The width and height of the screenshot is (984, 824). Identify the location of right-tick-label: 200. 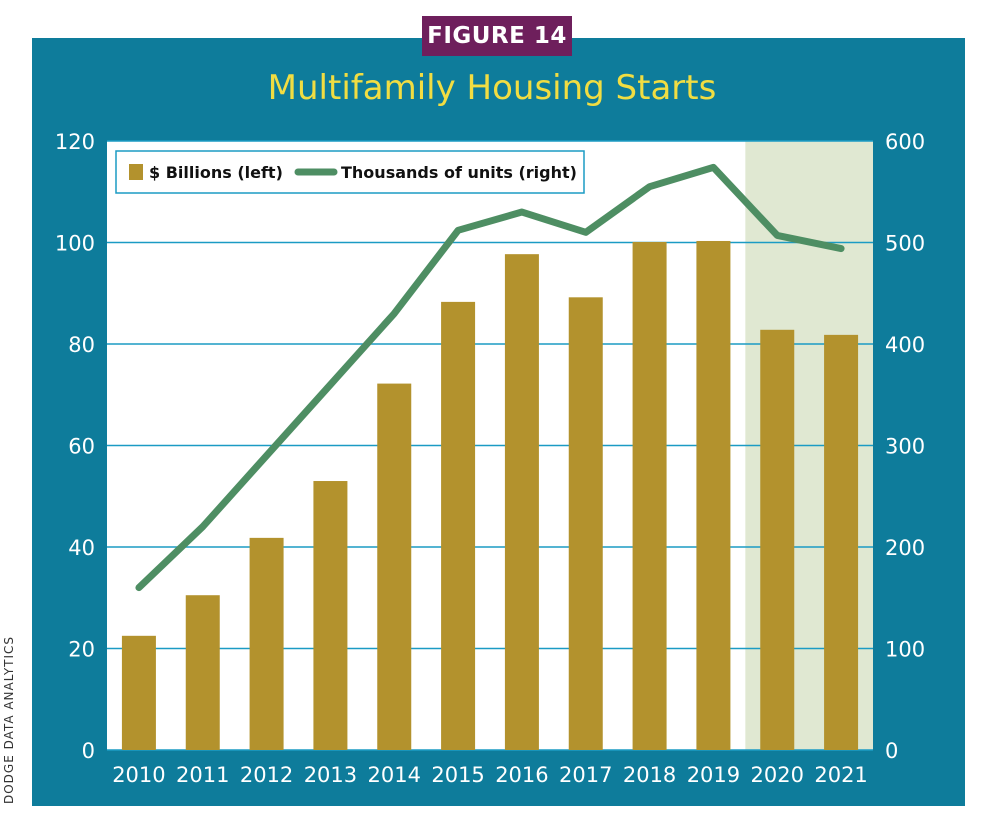
(905, 548).